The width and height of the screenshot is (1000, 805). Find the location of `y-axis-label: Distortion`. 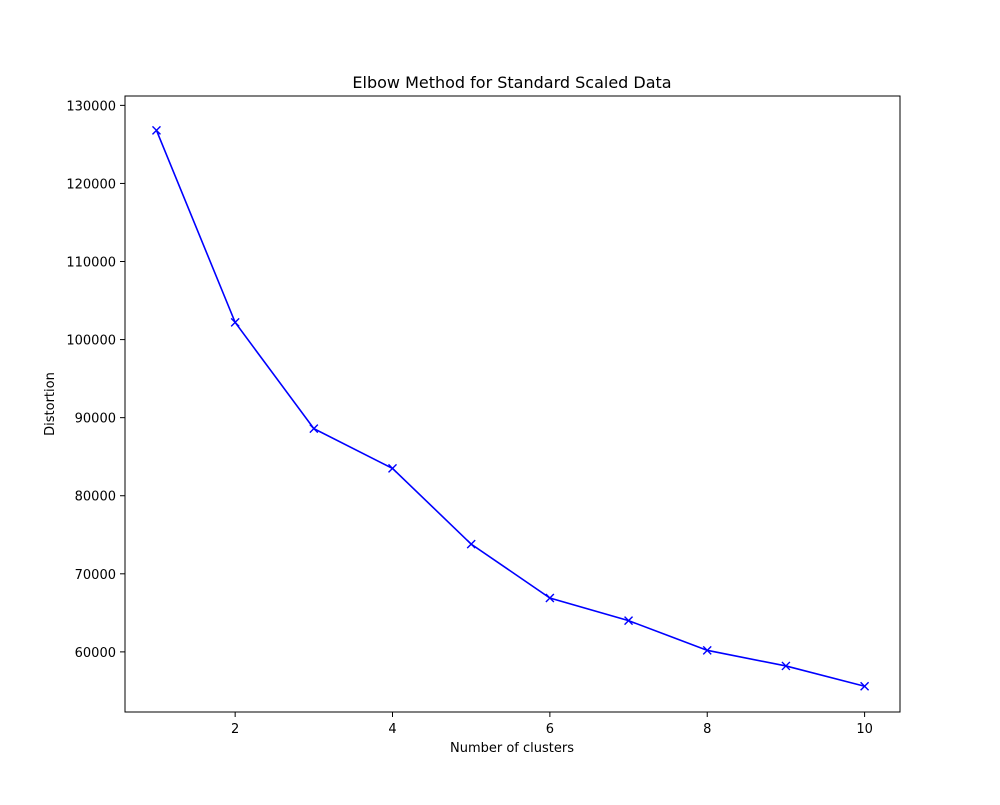

y-axis-label: Distortion is located at coordinates (50, 404).